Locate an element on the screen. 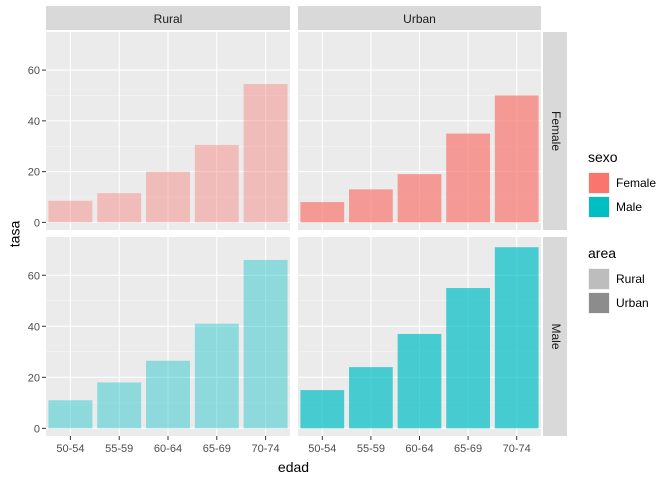 The width and height of the screenshot is (672, 480). facet-strip-rural is located at coordinates (168, 18).